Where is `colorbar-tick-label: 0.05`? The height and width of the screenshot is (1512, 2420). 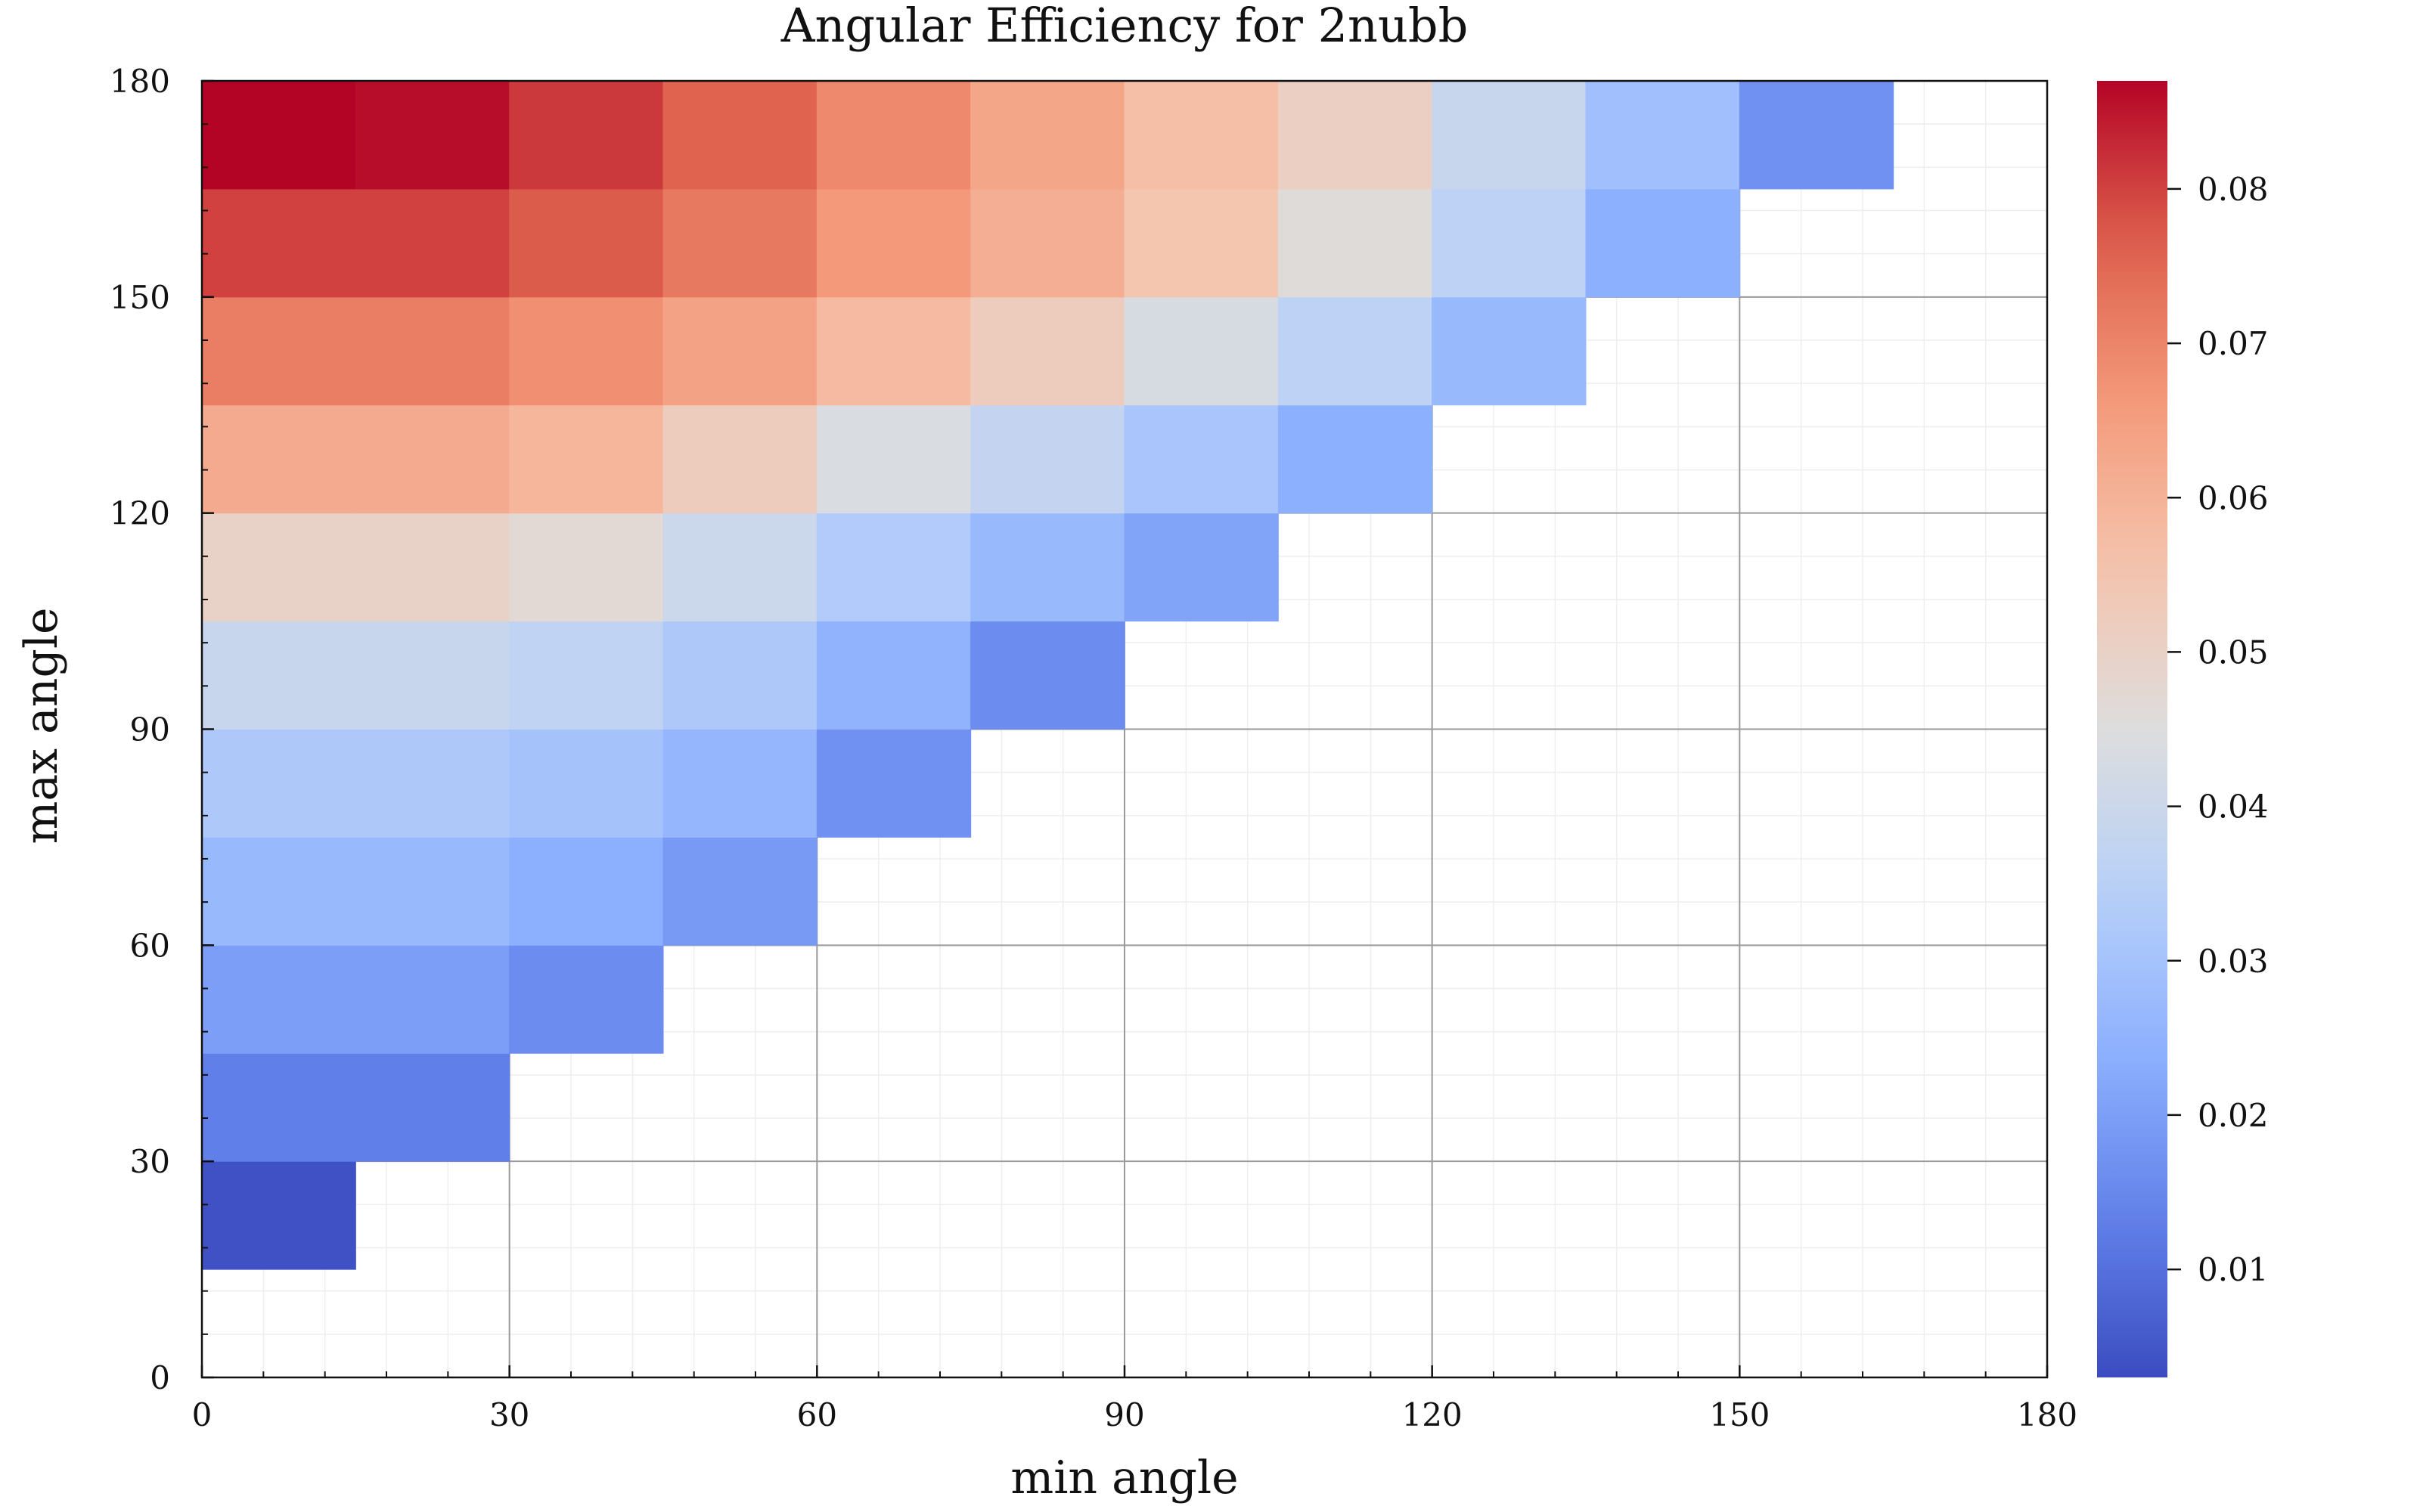
colorbar-tick-label: 0.05 is located at coordinates (2233, 652).